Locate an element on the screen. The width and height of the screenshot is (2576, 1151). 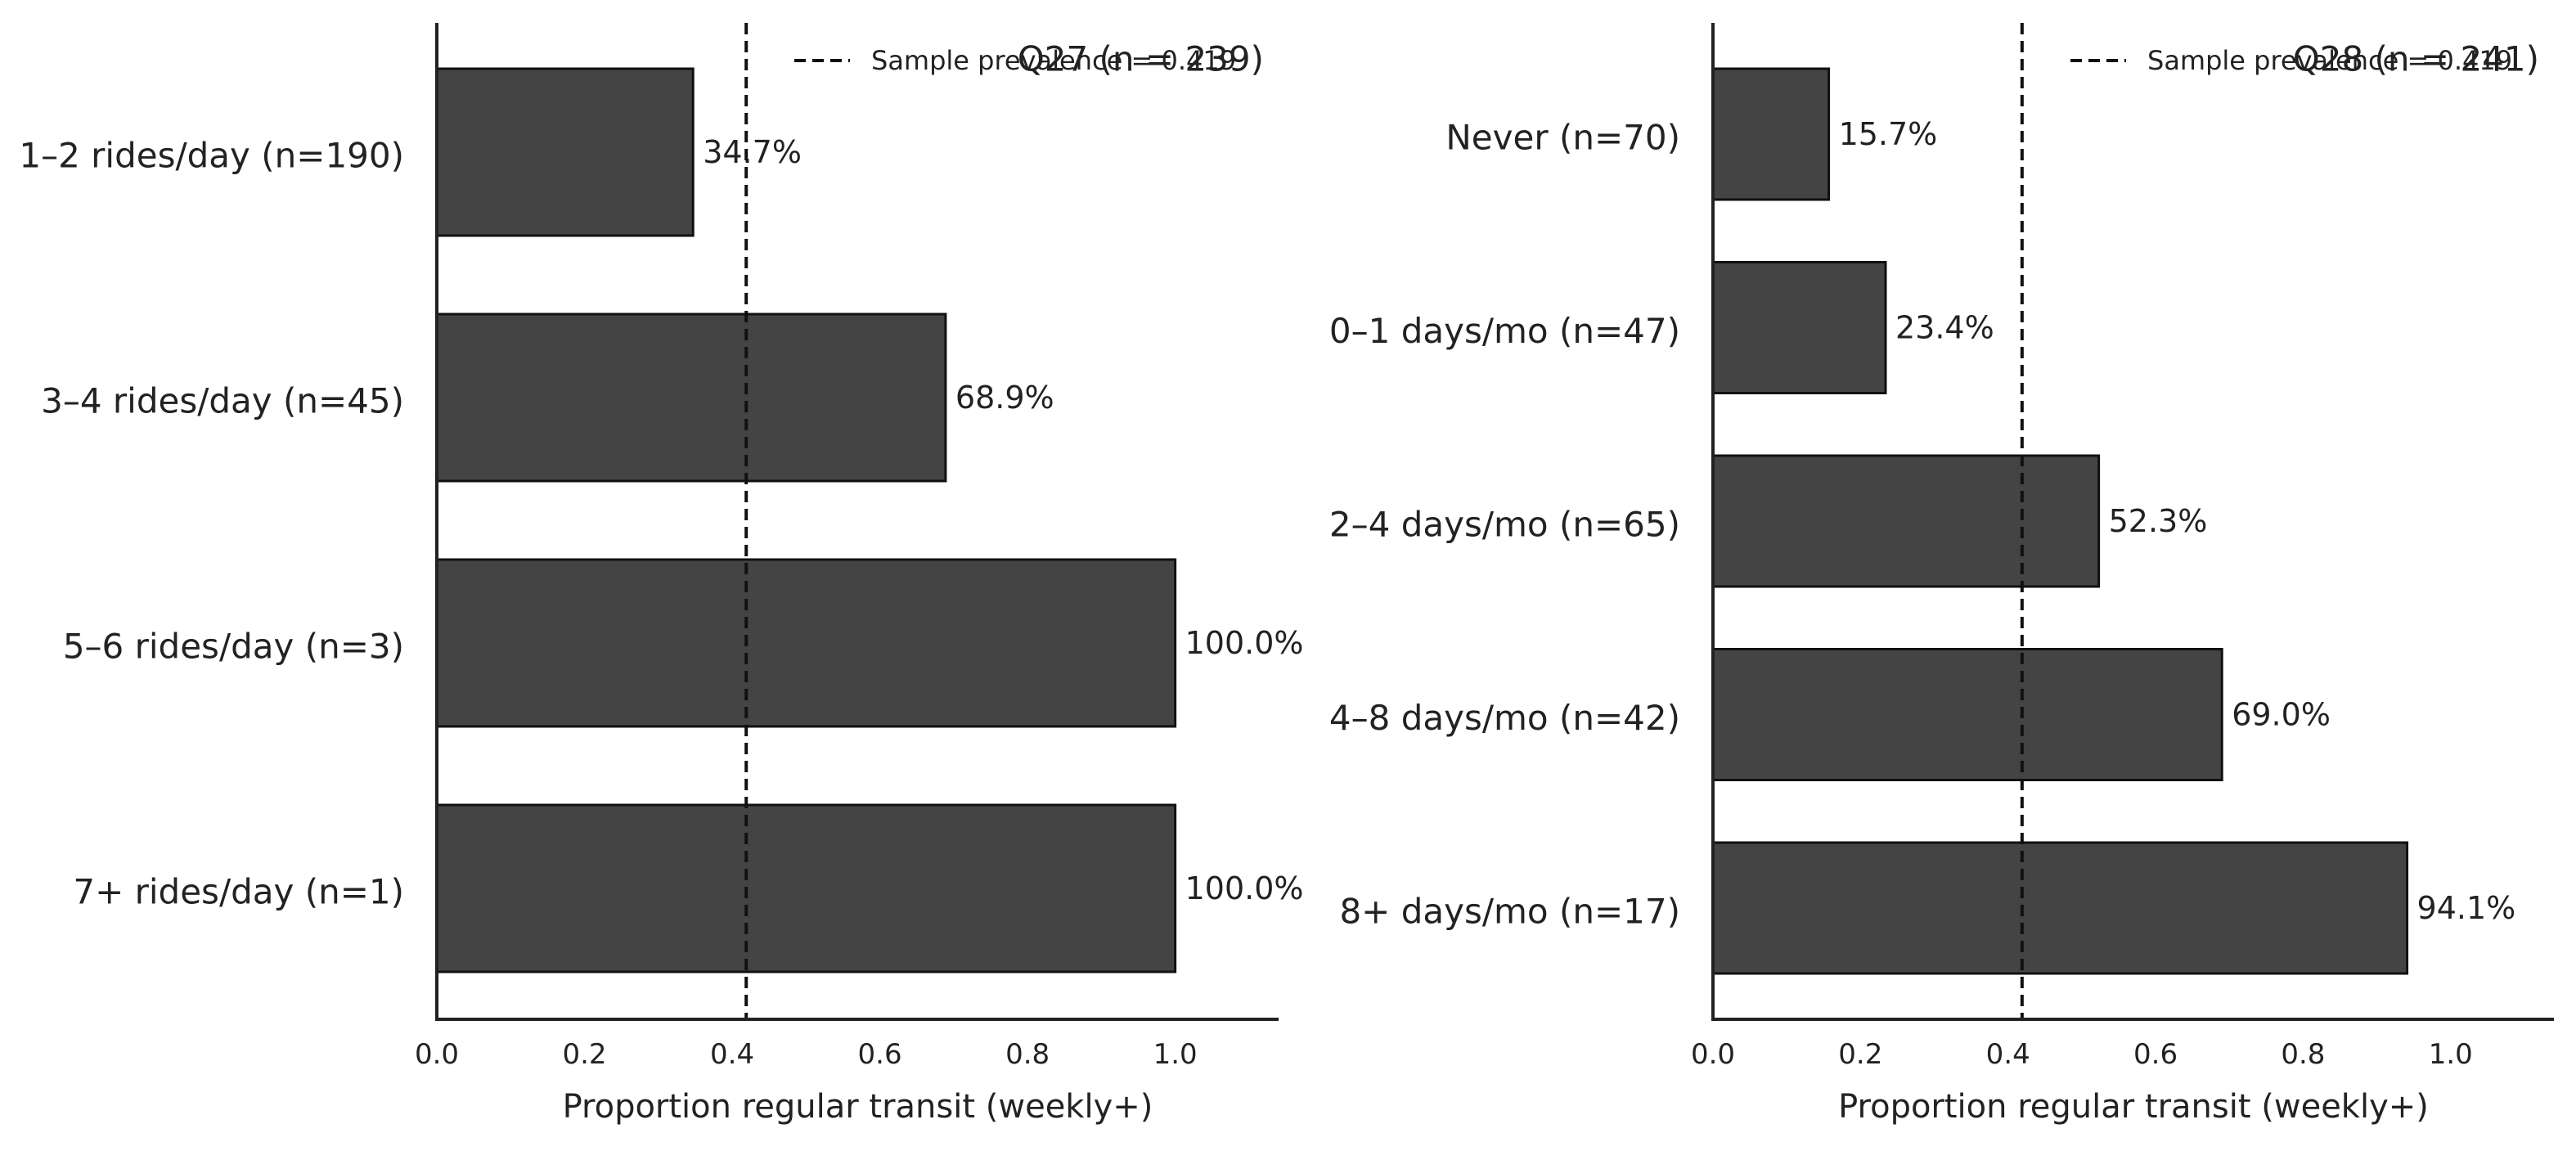
category-label: 8+ days/mo (n=17) is located at coordinates (1509, 912).